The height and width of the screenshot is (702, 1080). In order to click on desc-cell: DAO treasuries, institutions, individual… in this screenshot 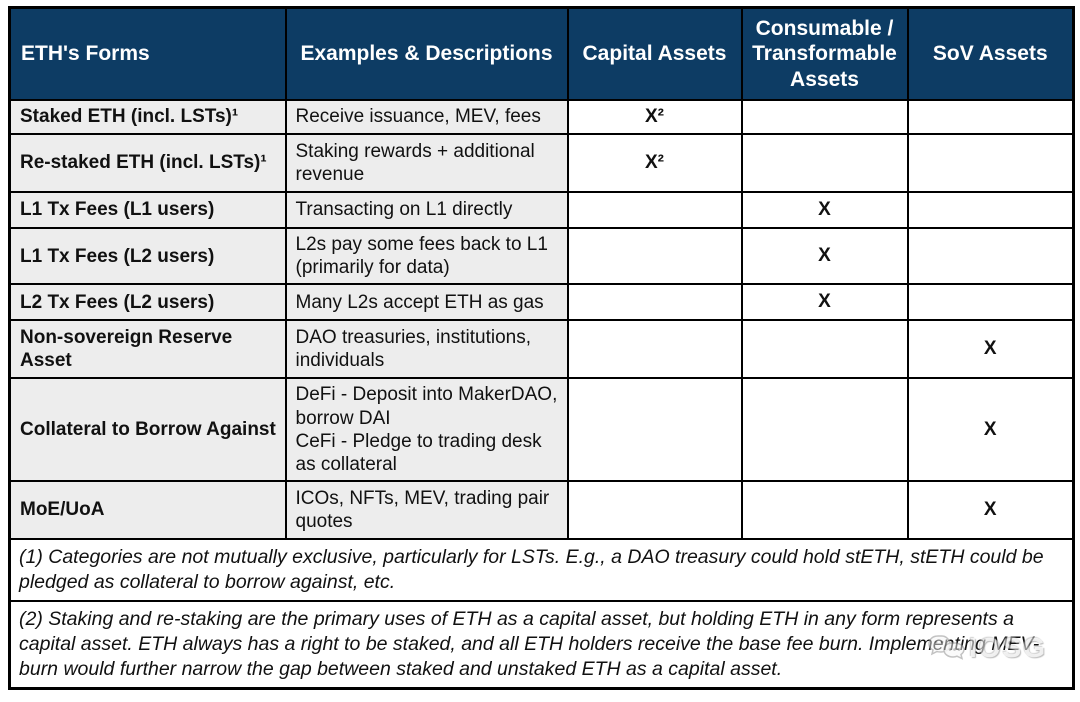, I will do `click(426, 349)`.